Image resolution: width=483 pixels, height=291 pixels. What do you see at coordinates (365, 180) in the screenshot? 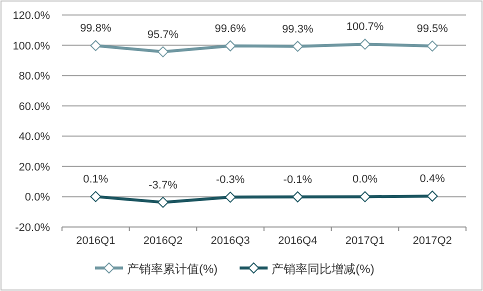
I see `data-label: 0.0%` at bounding box center [365, 180].